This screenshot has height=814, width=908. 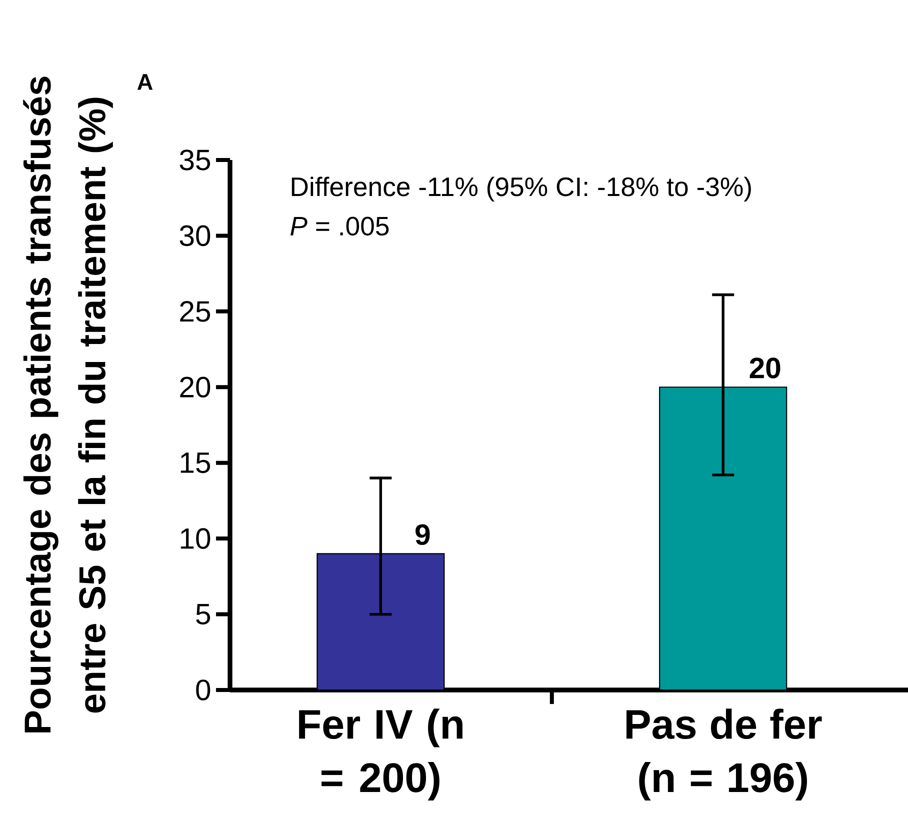 What do you see at coordinates (195, 538) in the screenshot?
I see `y-tick-label: 10` at bounding box center [195, 538].